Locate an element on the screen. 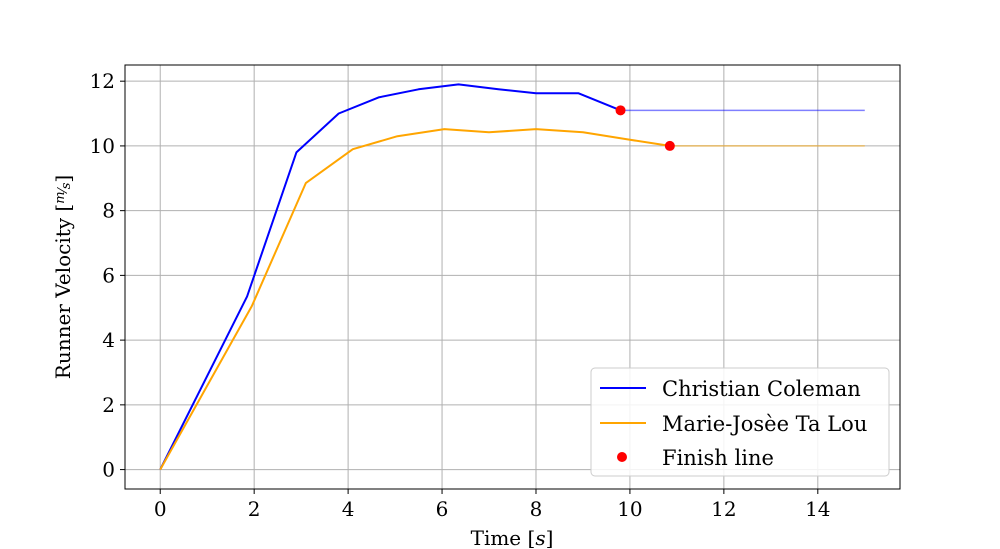  x-tick-label: 0 is located at coordinates (160, 509).